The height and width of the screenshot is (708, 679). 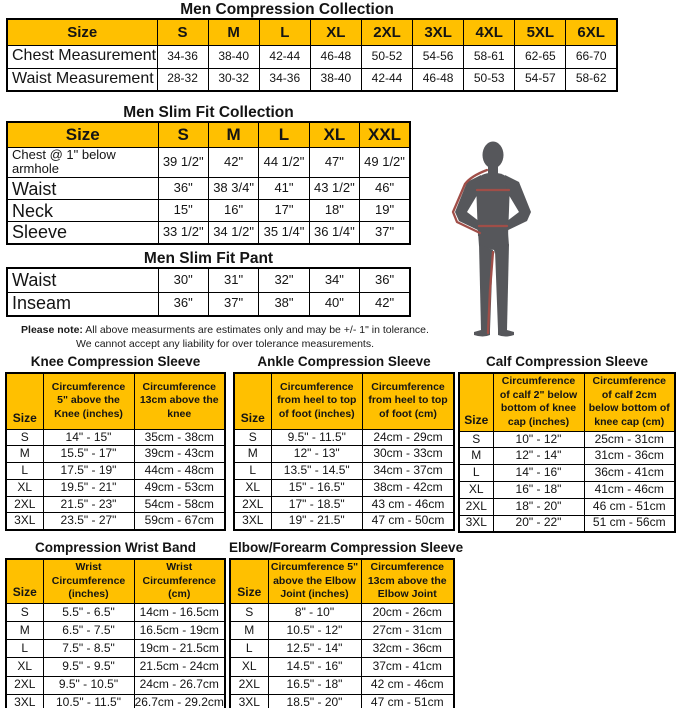 I want to click on value-cell: 41cm - 46cm, so click(x=629, y=489).